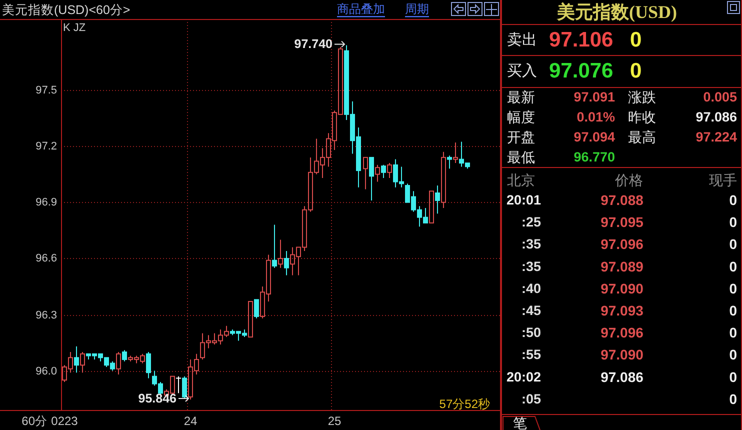 The image size is (742, 430). Describe the element at coordinates (531, 310) in the screenshot. I see `text: :45` at that location.